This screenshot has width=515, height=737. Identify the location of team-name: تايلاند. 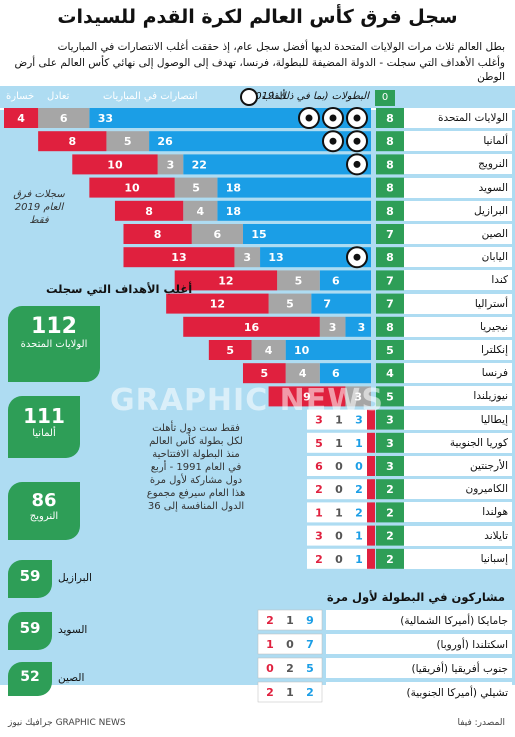
(458, 535).